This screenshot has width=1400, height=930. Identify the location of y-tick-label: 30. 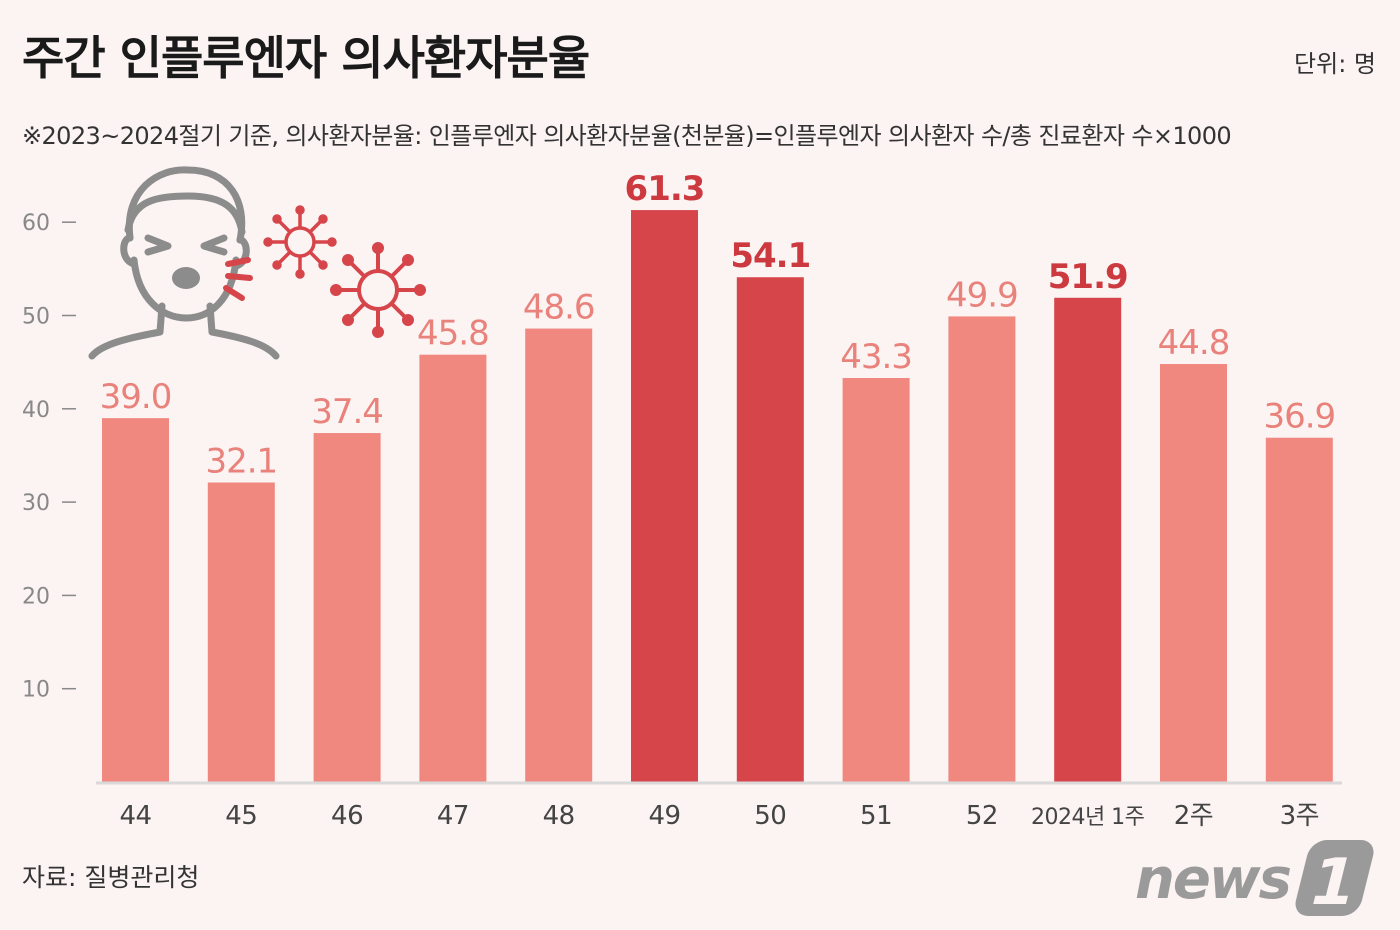
(36, 503).